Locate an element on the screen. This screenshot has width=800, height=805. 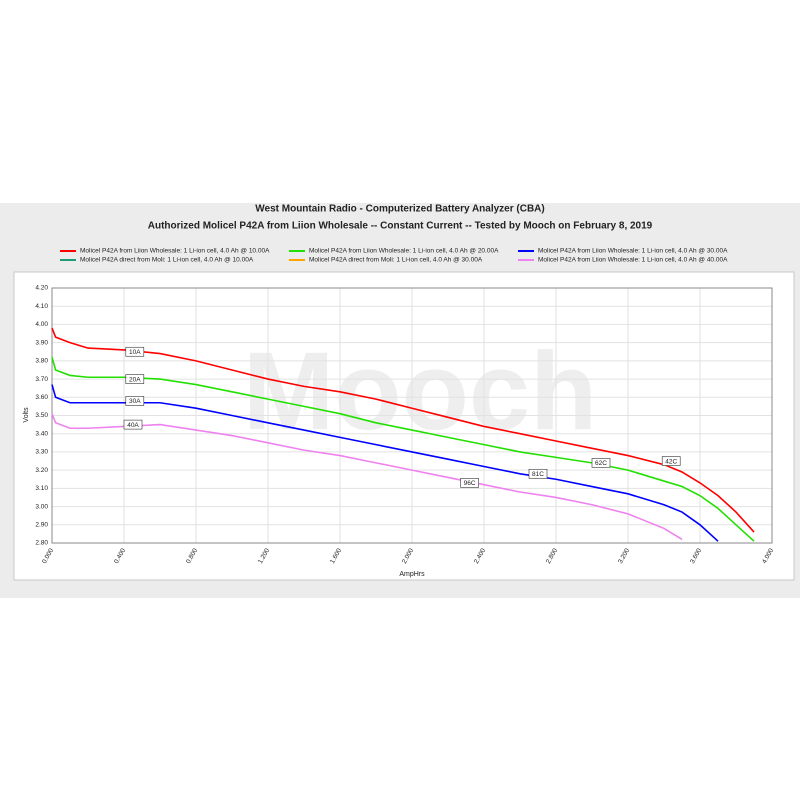
y-tick-label: 2.90 is located at coordinates (41, 525).